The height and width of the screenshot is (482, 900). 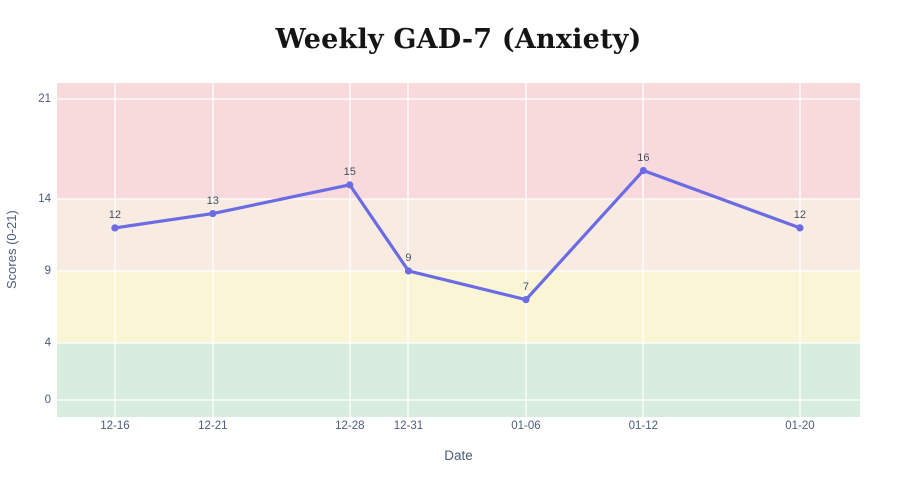 I want to click on y-tick-label: 9, so click(x=47, y=270).